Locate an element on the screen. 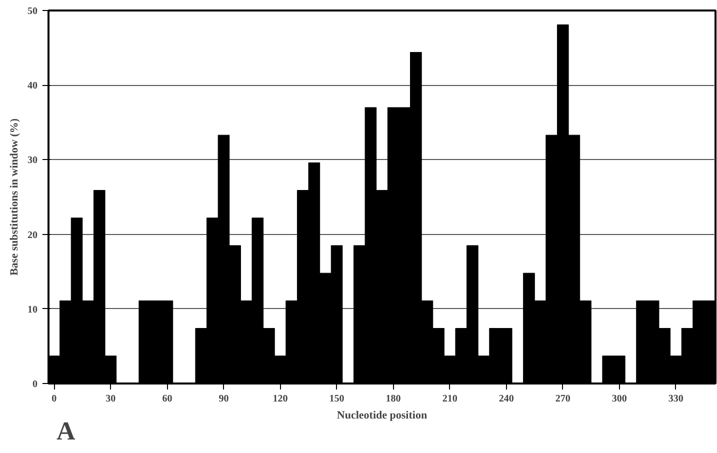 This screenshot has height=453, width=717. x-tick-label: 30 is located at coordinates (111, 399).